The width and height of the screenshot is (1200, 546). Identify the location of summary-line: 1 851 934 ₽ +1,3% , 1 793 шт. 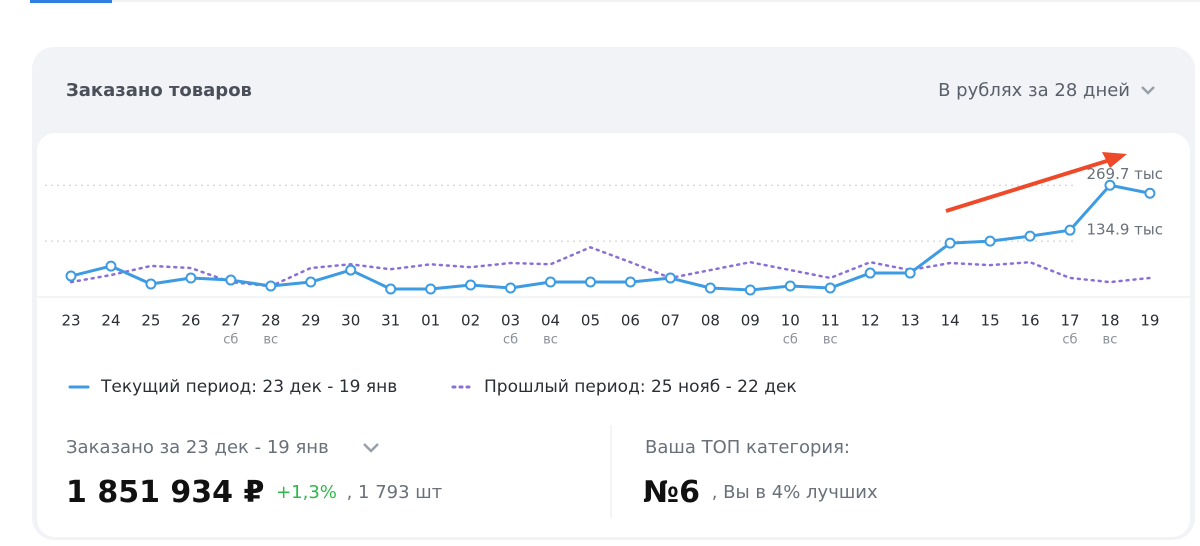
(254, 492).